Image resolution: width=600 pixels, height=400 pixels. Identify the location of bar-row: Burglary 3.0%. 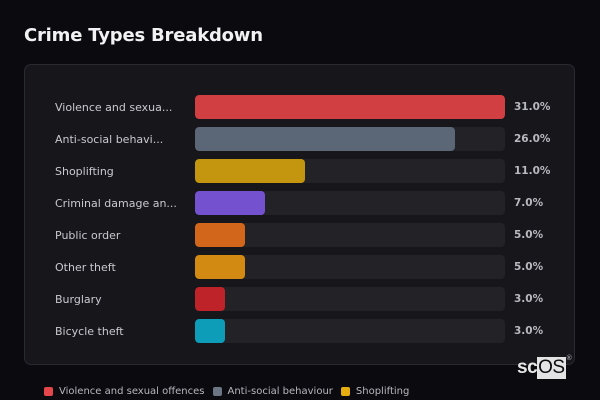
(299, 300).